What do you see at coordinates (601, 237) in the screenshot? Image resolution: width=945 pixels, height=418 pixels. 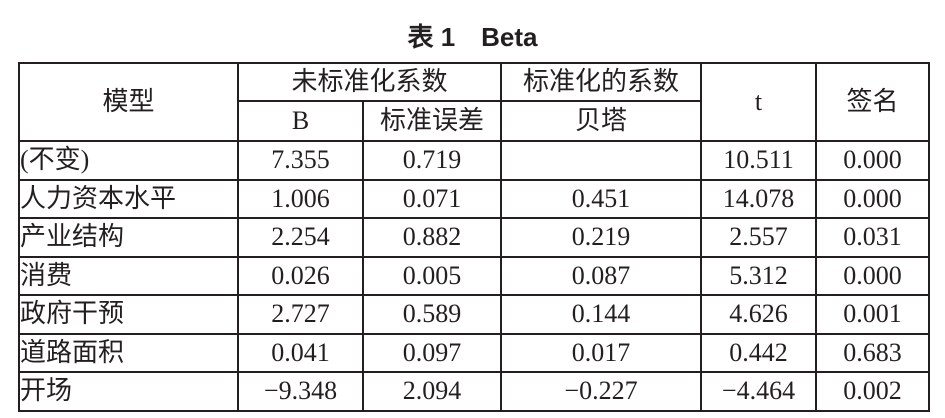 I see `table-cell: 0.219` at bounding box center [601, 237].